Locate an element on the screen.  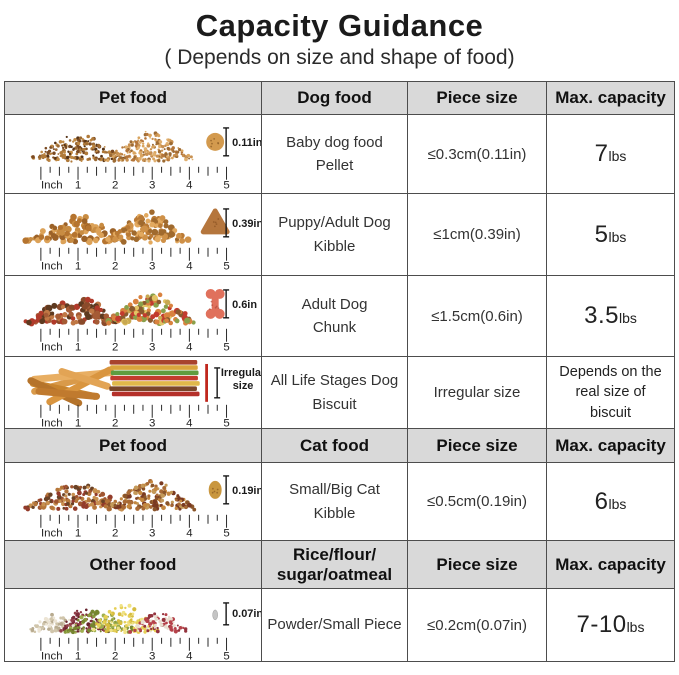
capacity-cell: 3.5lbs is located at coordinates (610, 316).